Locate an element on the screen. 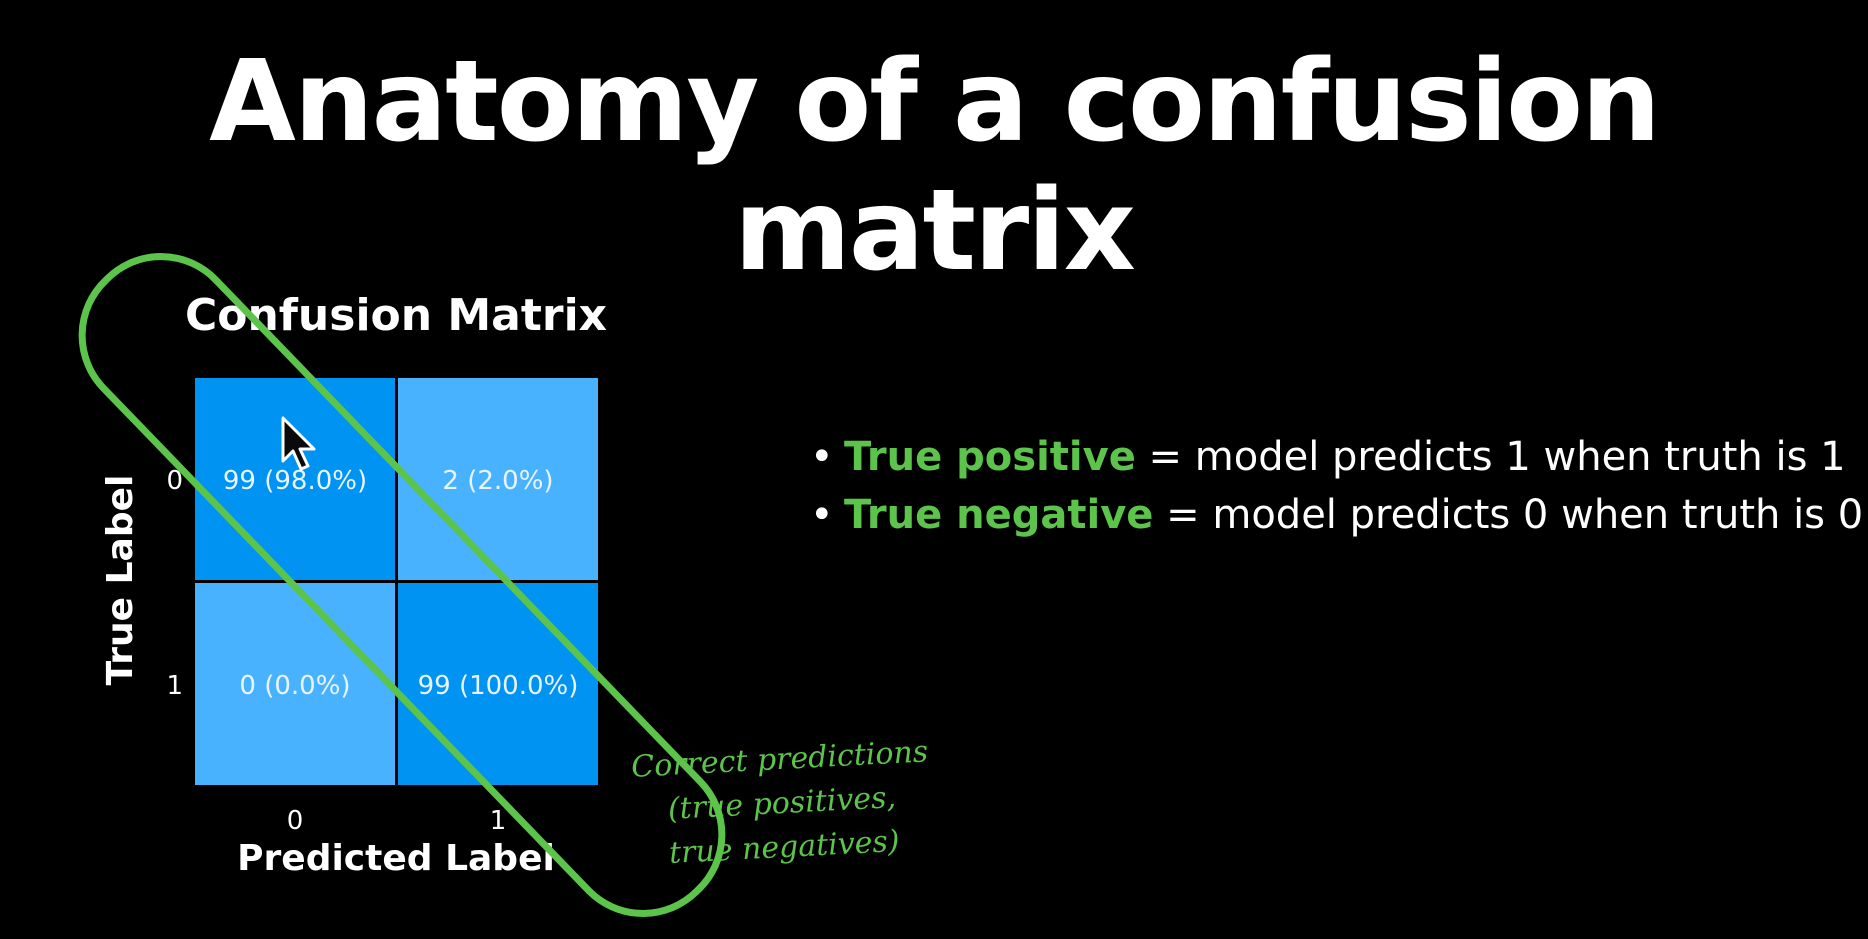 The height and width of the screenshot is (939, 1868). y-tick-label: 1 is located at coordinates (174, 686).